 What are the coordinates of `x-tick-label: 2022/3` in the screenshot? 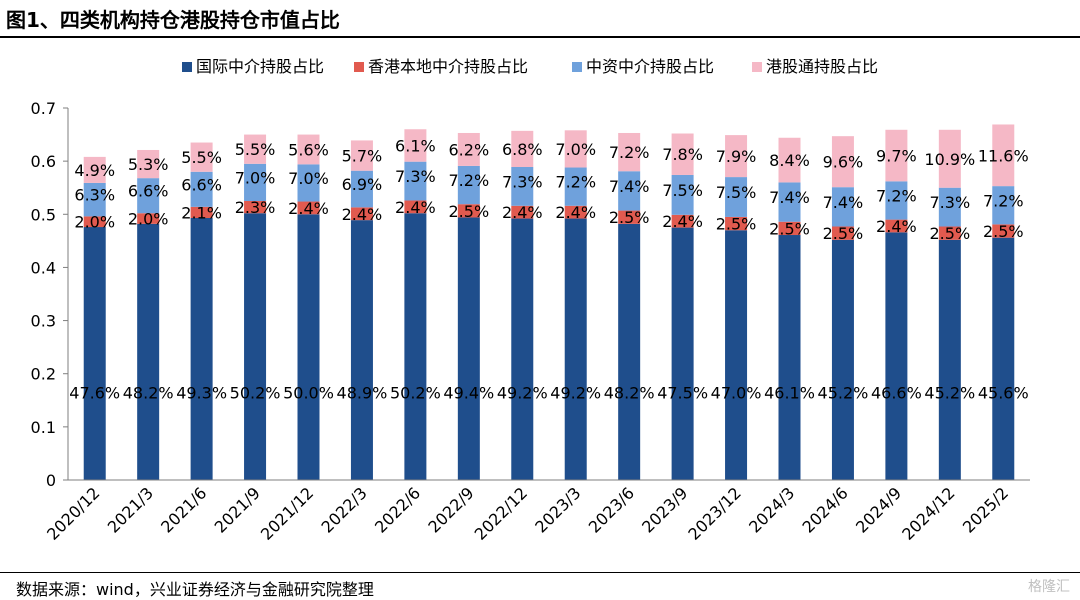 It's located at (344, 509).